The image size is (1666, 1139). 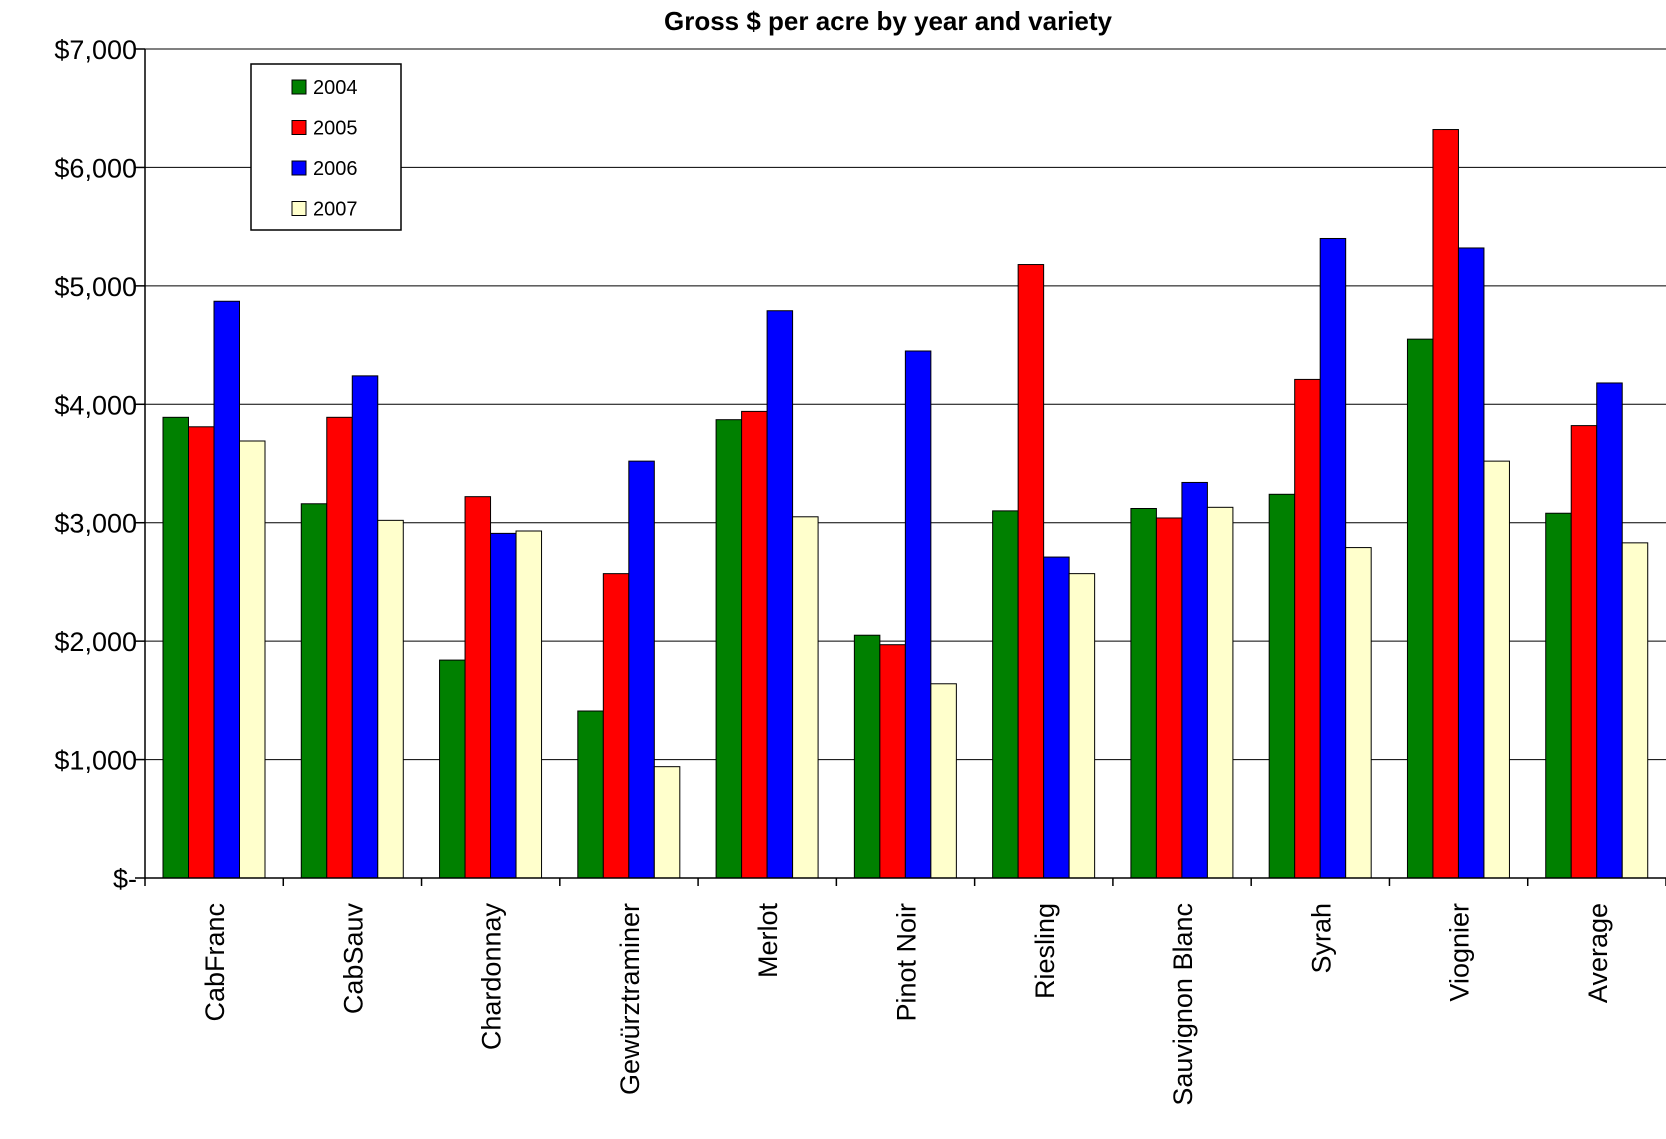 What do you see at coordinates (95, 50) in the screenshot?
I see `y-tick-label: $7,000` at bounding box center [95, 50].